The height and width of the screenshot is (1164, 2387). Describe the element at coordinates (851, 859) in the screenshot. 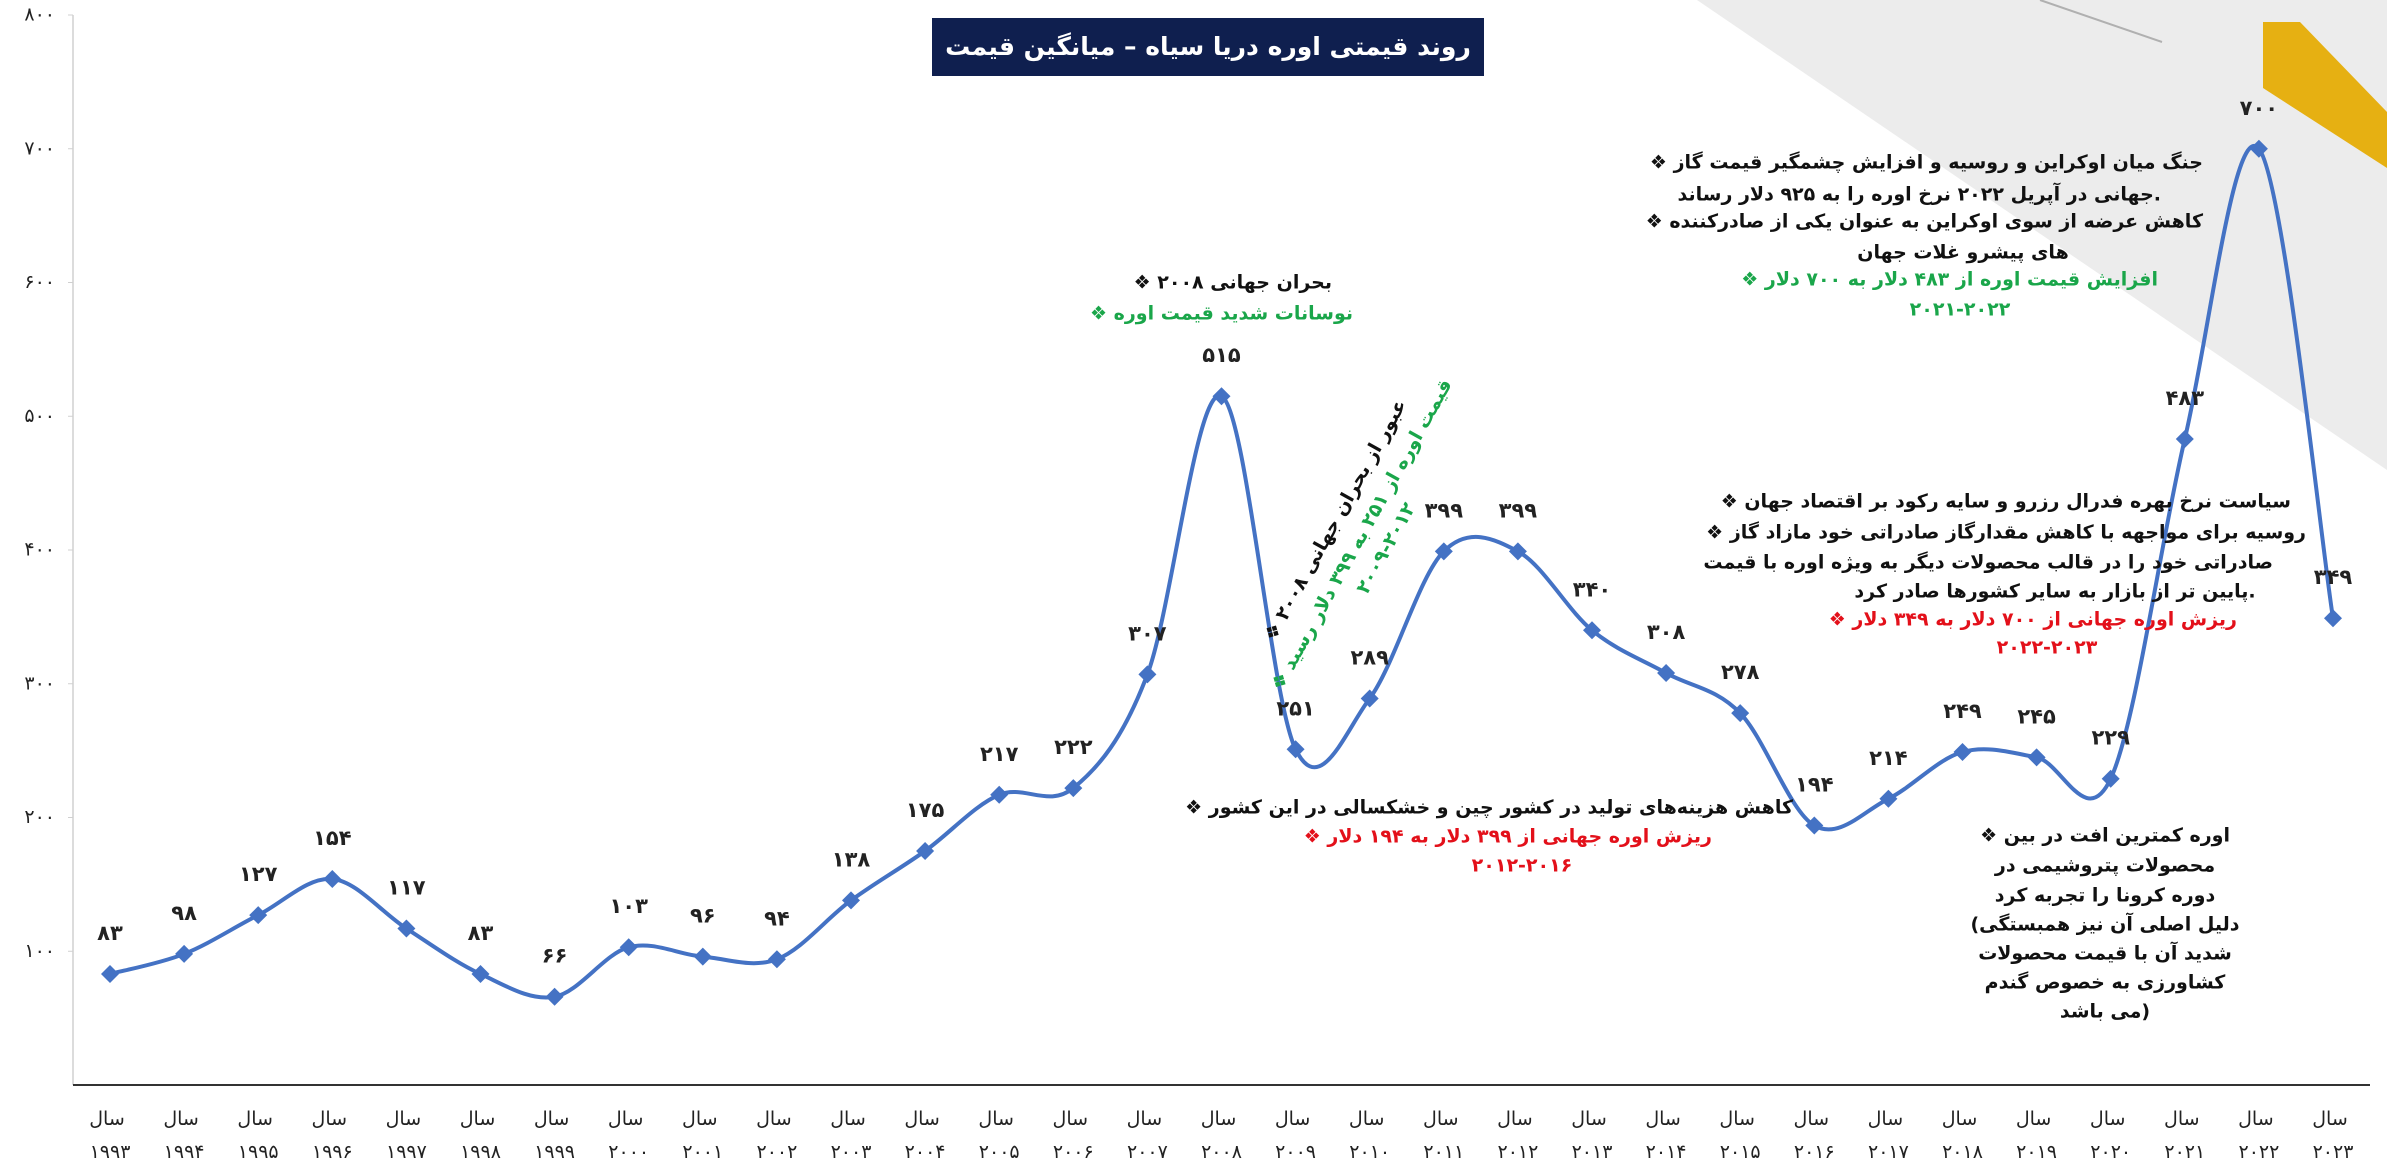

I see `value-label: ۱۳۸` at that location.